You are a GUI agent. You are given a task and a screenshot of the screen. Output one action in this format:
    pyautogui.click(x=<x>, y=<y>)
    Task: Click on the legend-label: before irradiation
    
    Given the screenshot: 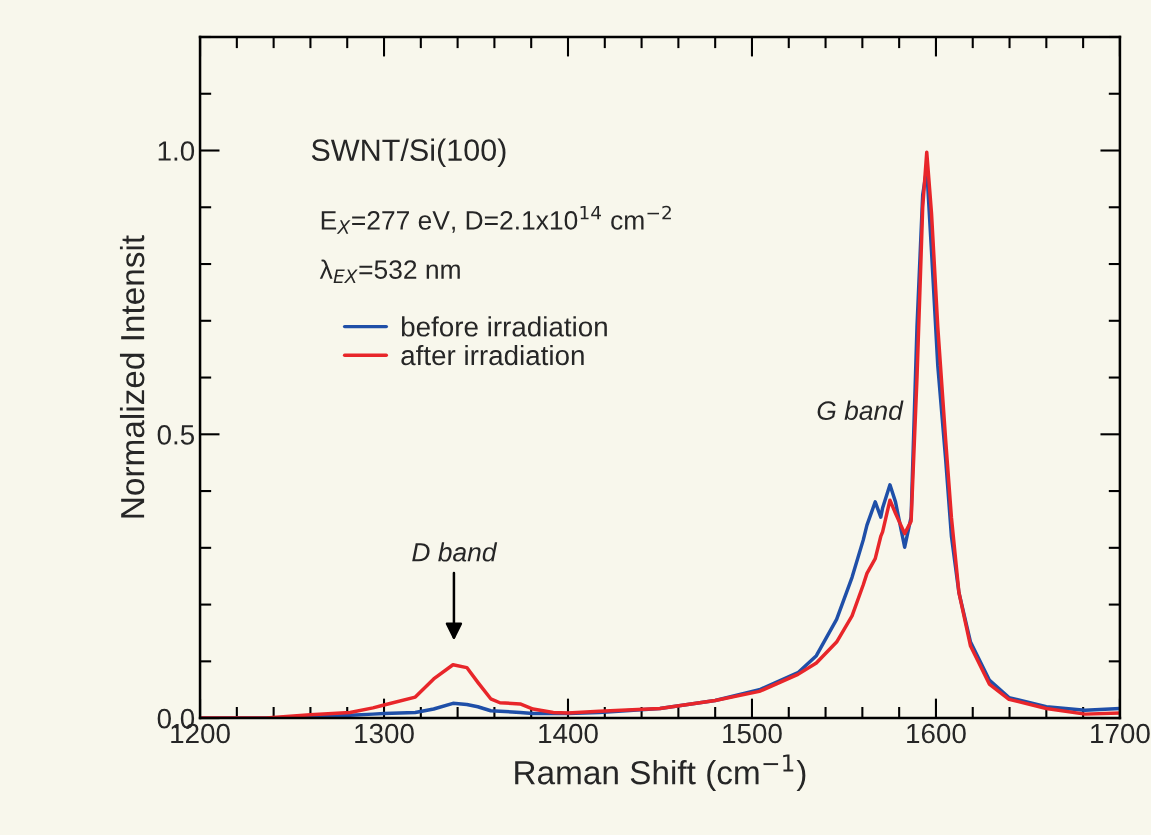 What is the action you would take?
    pyautogui.click(x=504, y=326)
    